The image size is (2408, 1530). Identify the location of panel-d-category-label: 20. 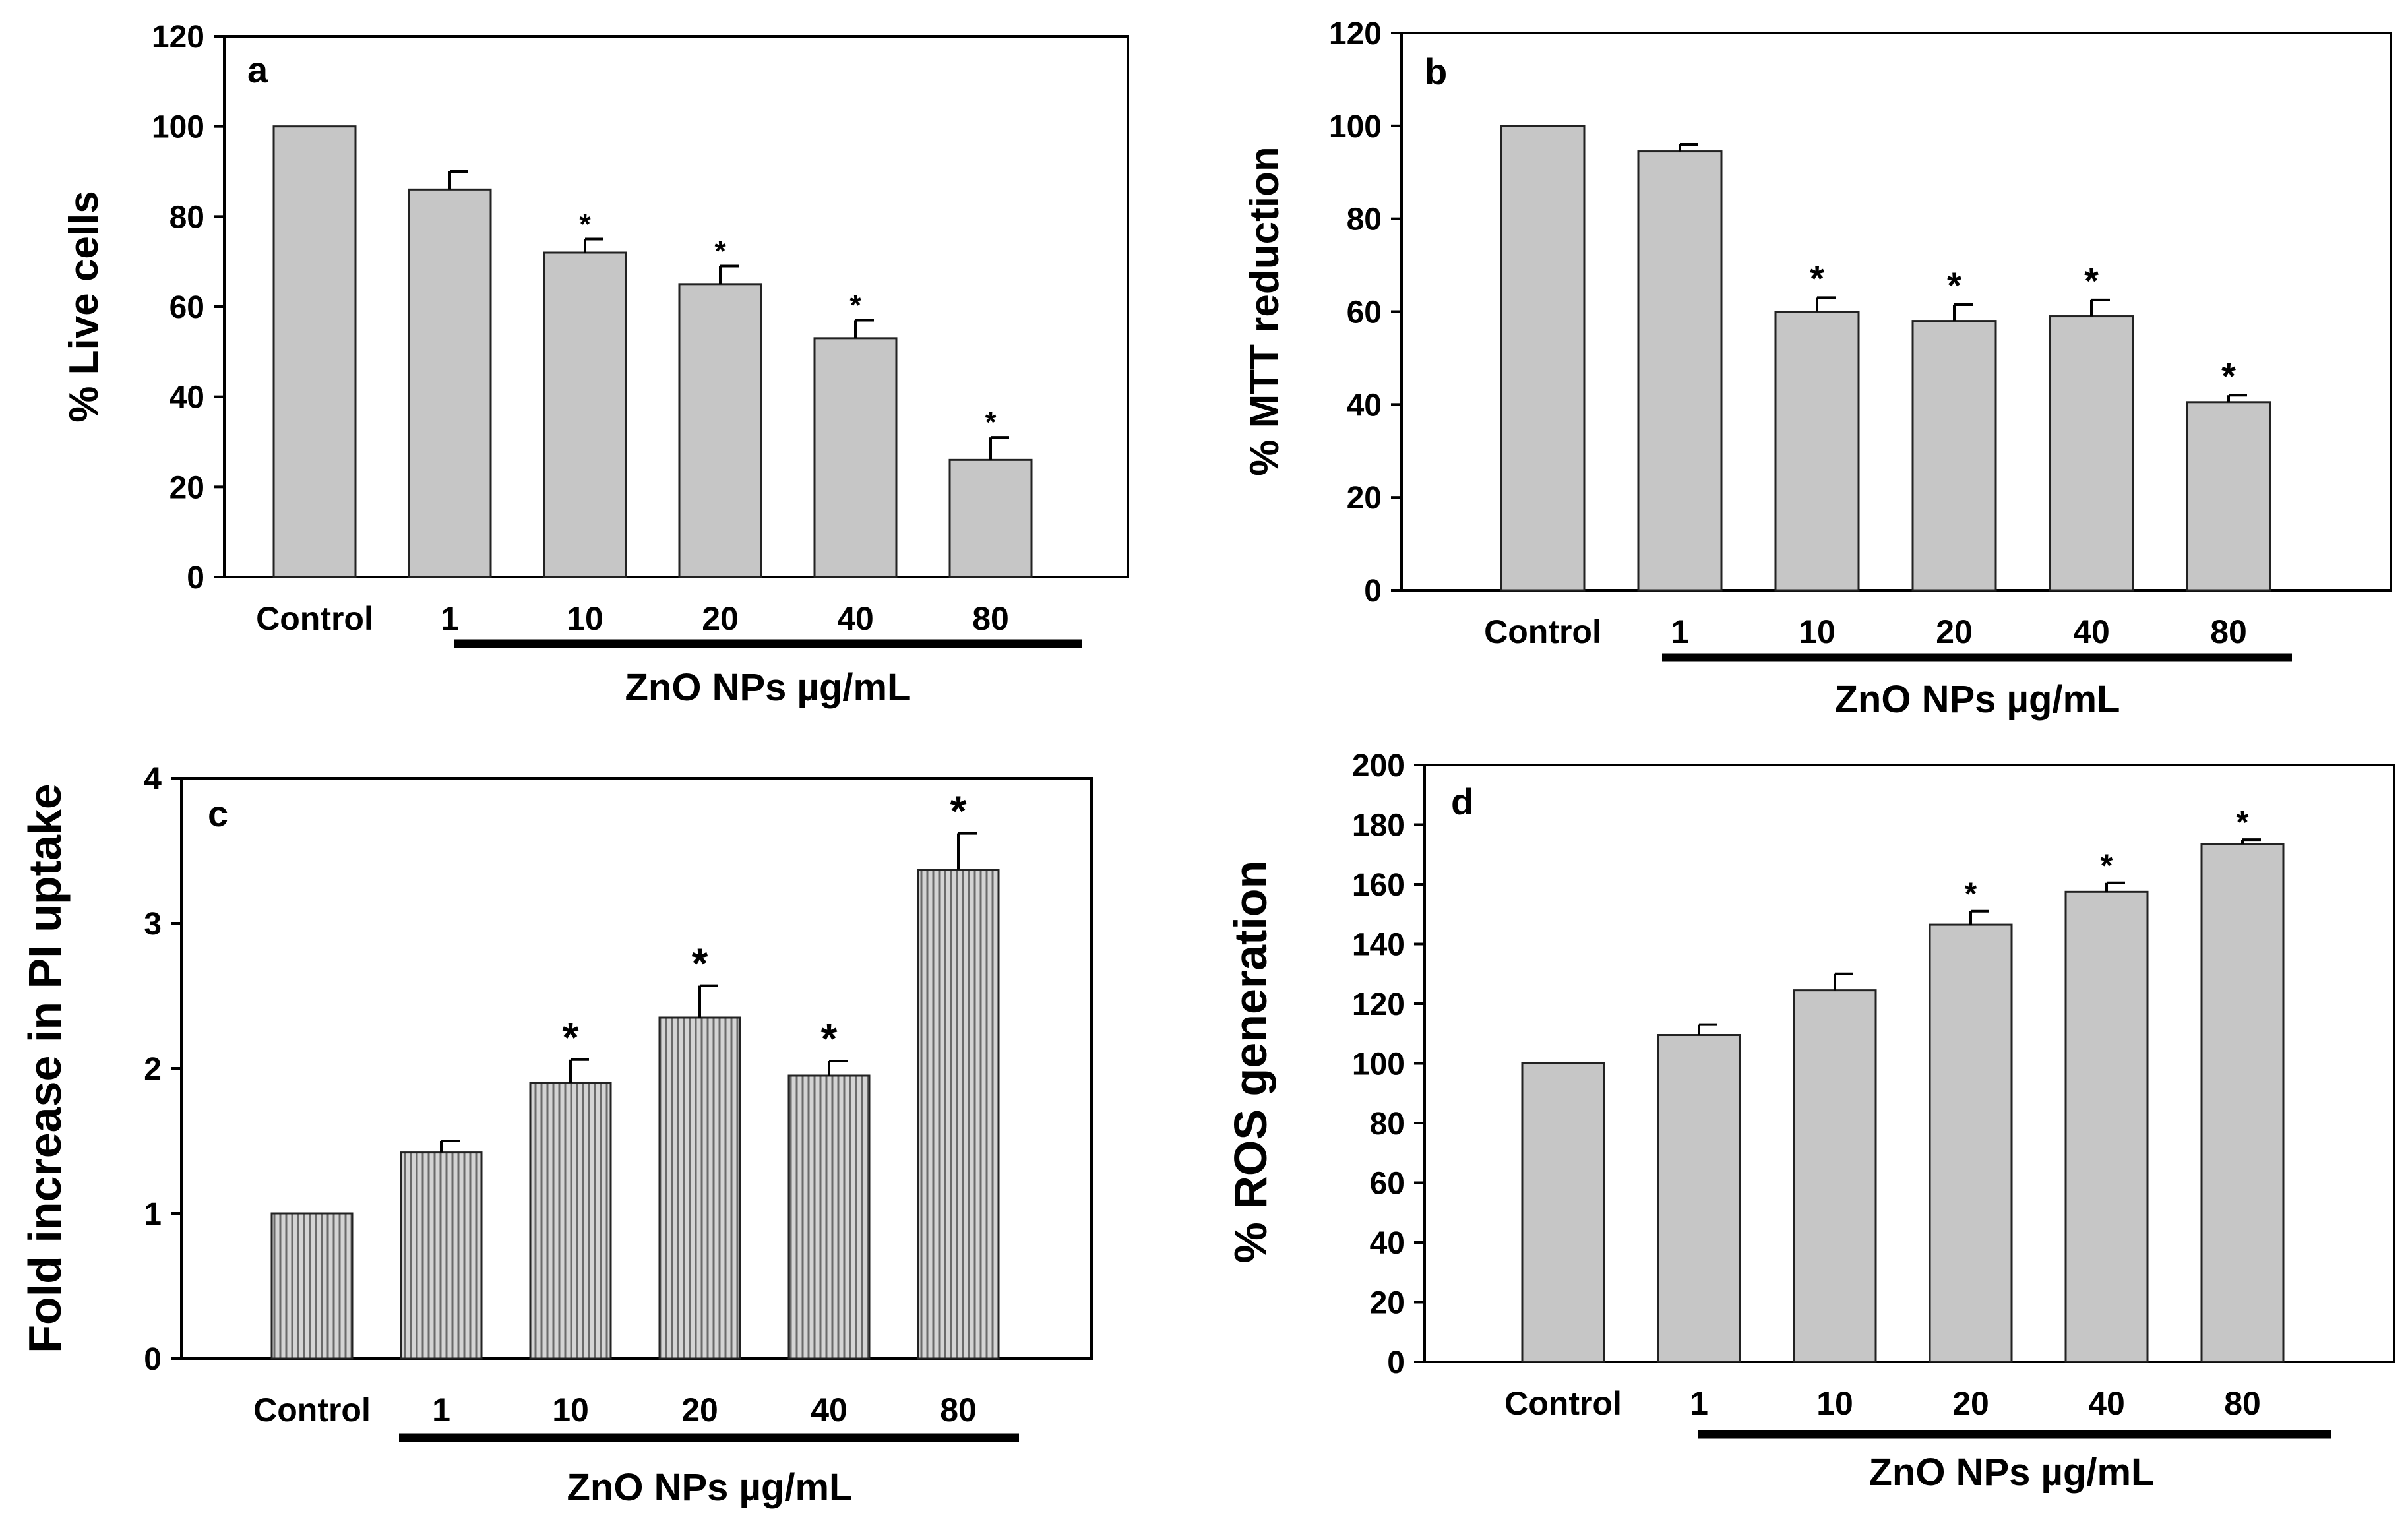
(1971, 1403).